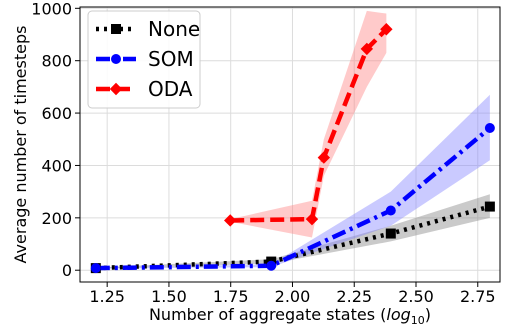  Describe the element at coordinates (55, 140) in the screenshot. I see `y-ticks: 0 200 400 600 800 1000` at that location.